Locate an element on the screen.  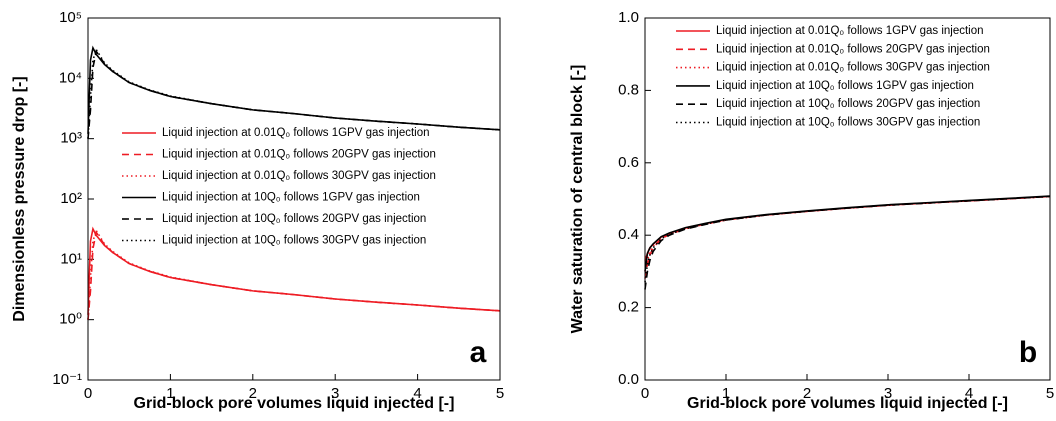
panel-label: b is located at coordinates (1028, 352).